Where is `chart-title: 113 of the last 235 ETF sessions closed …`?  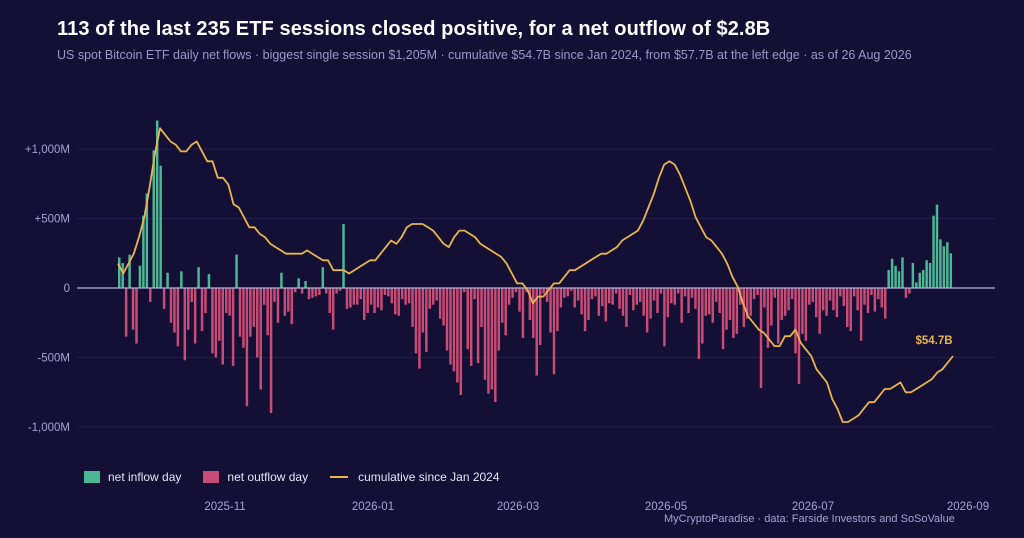
chart-title: 113 of the last 235 ETF sessions closed … is located at coordinates (414, 29).